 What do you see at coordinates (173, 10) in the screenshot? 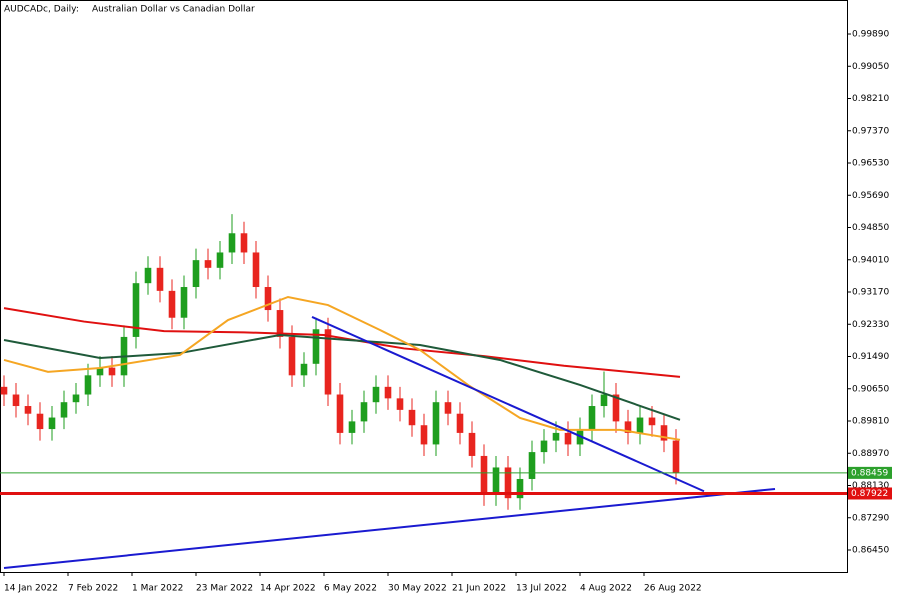
I see `chart-subtitle: Australian Dollar vs Canadian Dollar` at bounding box center [173, 10].